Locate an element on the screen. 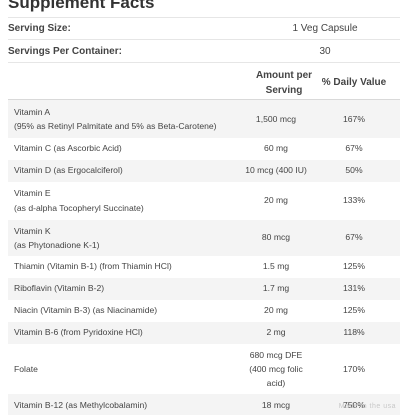 The width and height of the screenshot is (400, 415). nutrient-daily-value: 131% is located at coordinates (354, 288).